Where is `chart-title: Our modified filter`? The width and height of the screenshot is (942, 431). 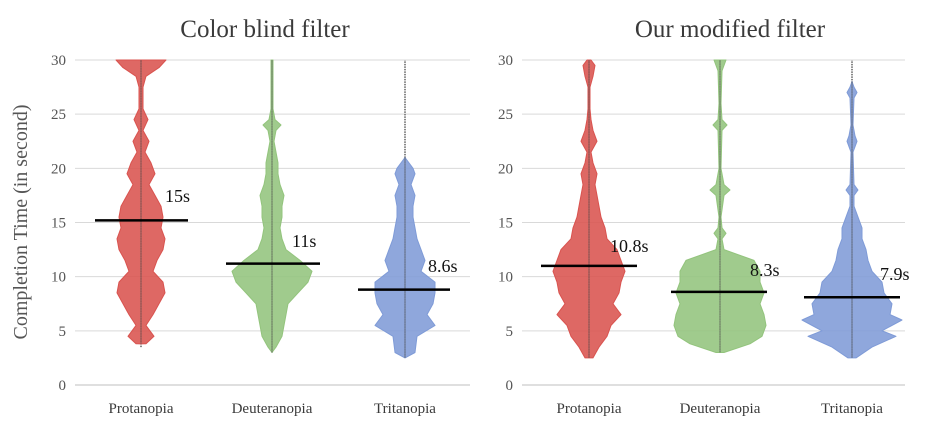
chart-title: Our modified filter is located at coordinates (730, 29).